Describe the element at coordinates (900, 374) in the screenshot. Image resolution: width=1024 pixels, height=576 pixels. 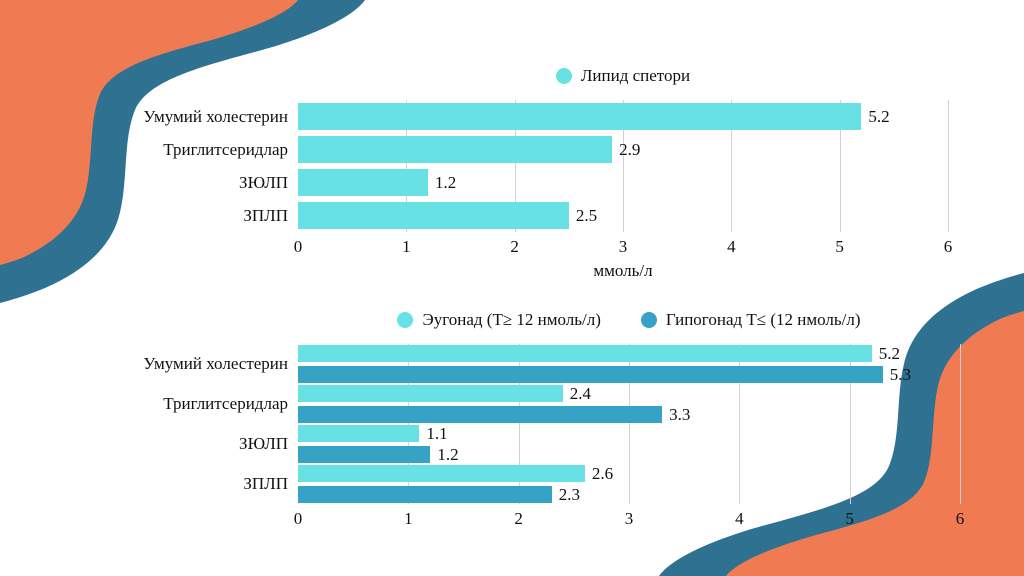
I see `value-label: 5.3` at that location.